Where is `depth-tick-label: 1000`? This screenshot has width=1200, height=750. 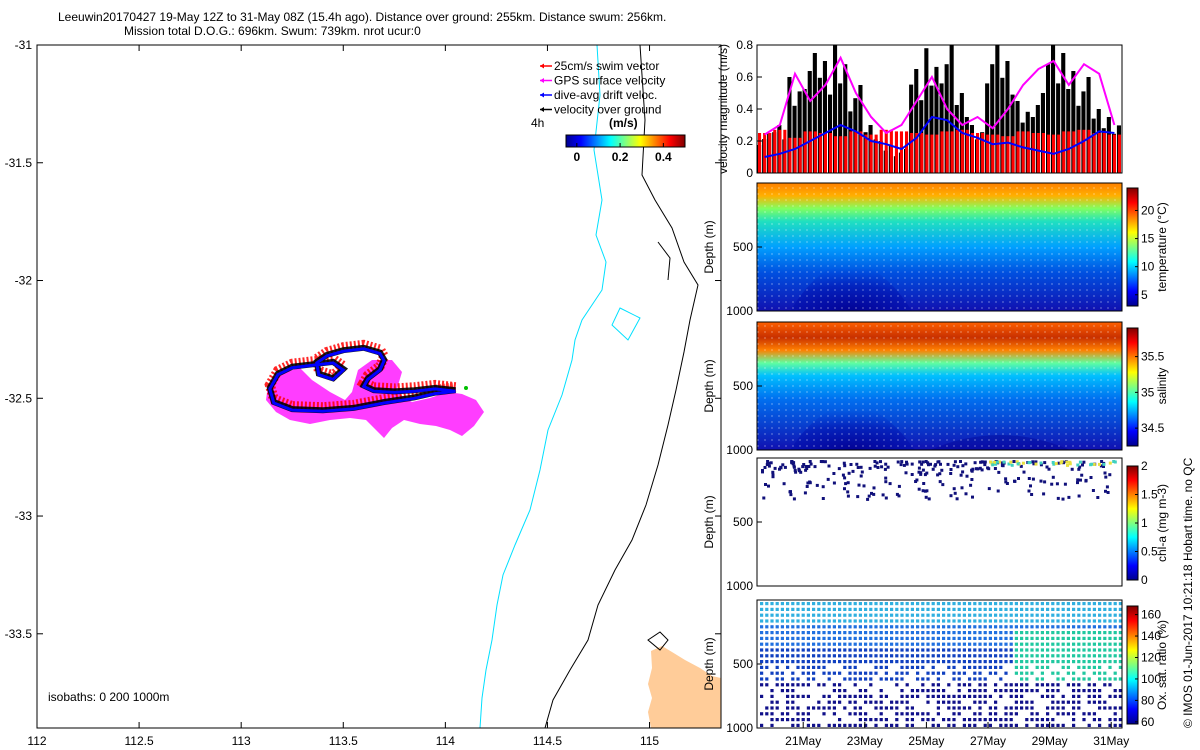 depth-tick-label: 1000 is located at coordinates (739, 311).